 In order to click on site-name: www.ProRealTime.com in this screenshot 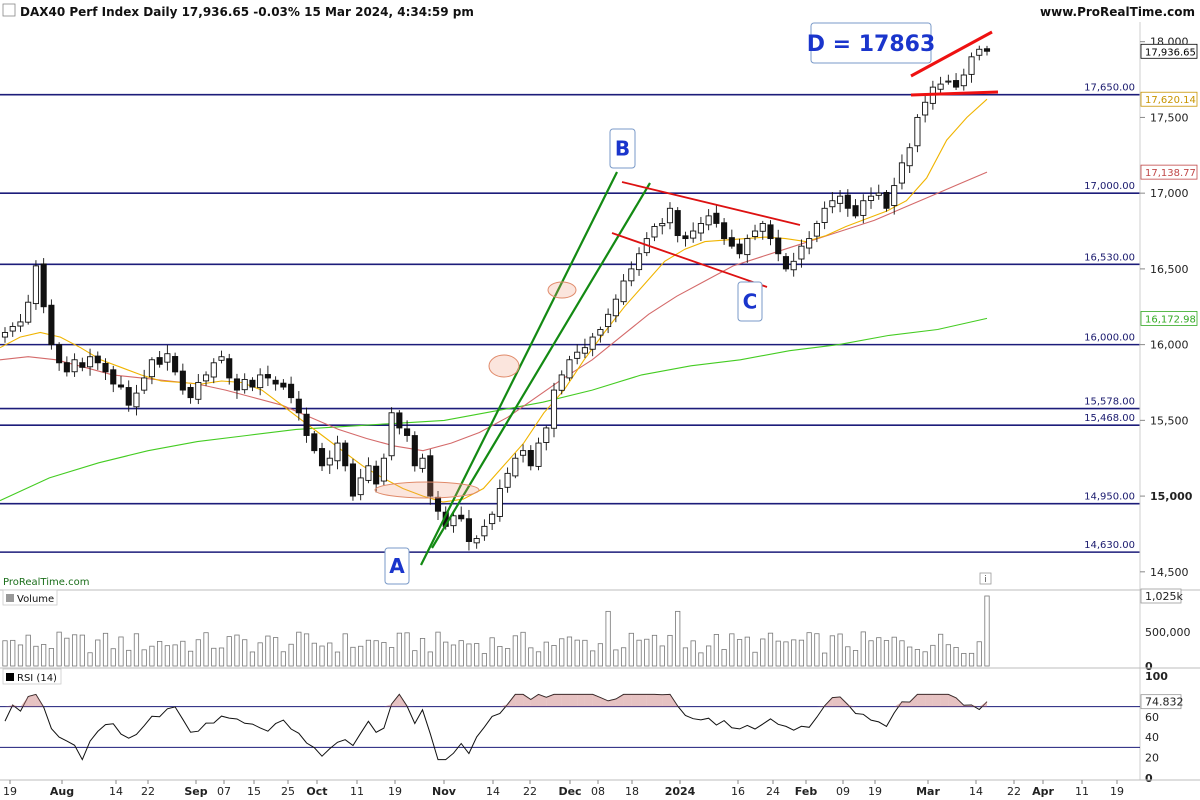, I will do `click(1117, 12)`.